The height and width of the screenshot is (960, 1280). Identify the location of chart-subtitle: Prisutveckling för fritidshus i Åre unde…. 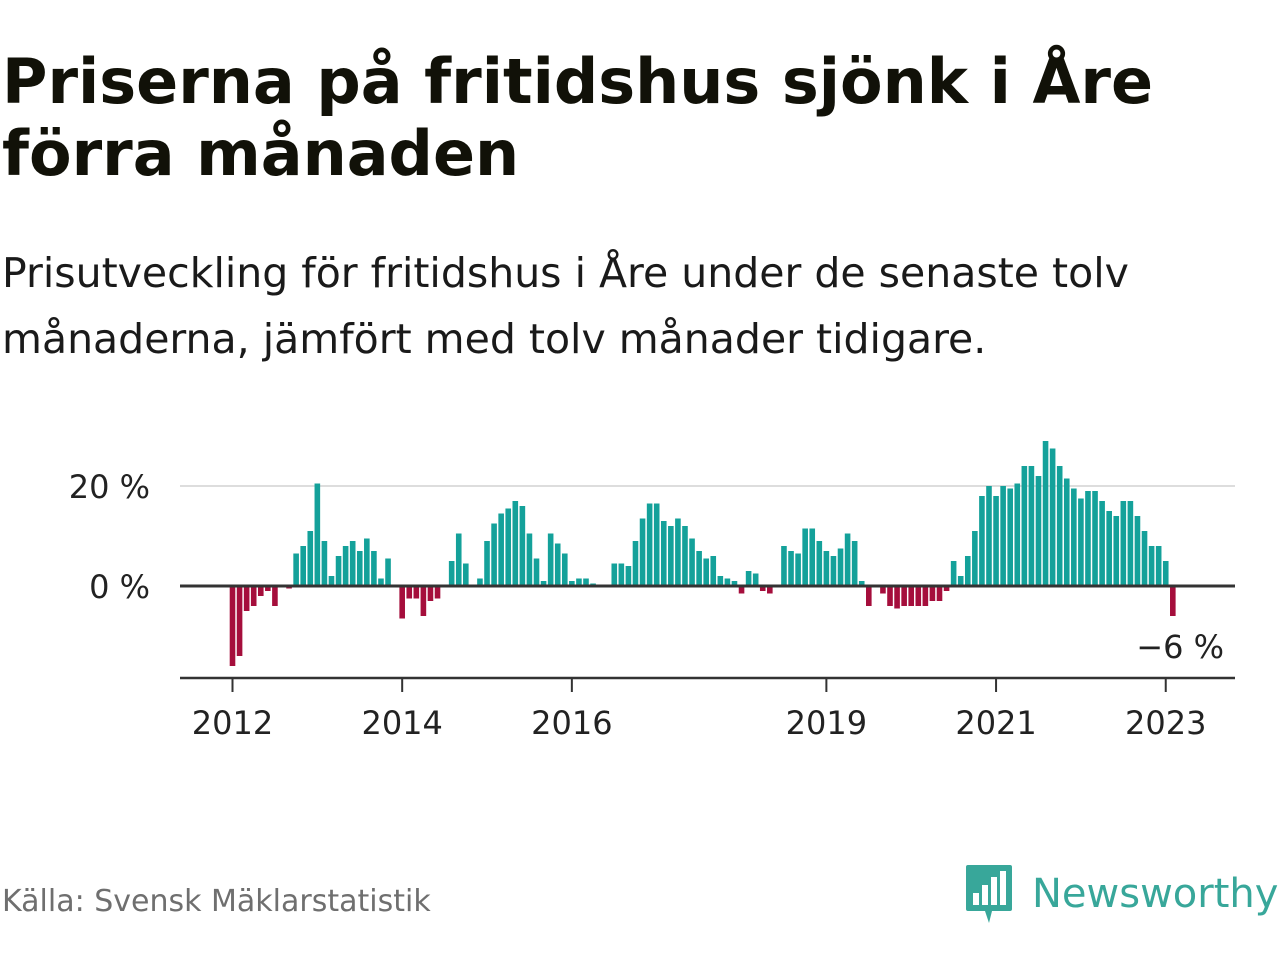
(565, 306).